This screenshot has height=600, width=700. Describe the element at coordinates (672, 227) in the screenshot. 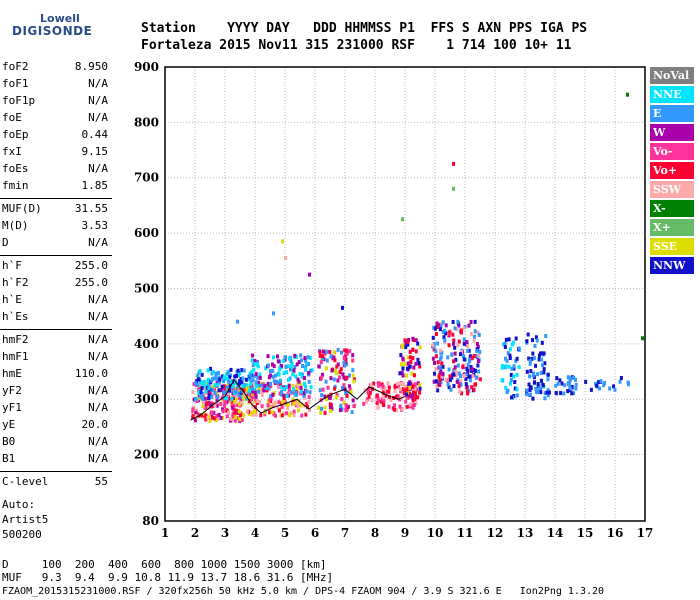

I see `legend-item: X+` at that location.